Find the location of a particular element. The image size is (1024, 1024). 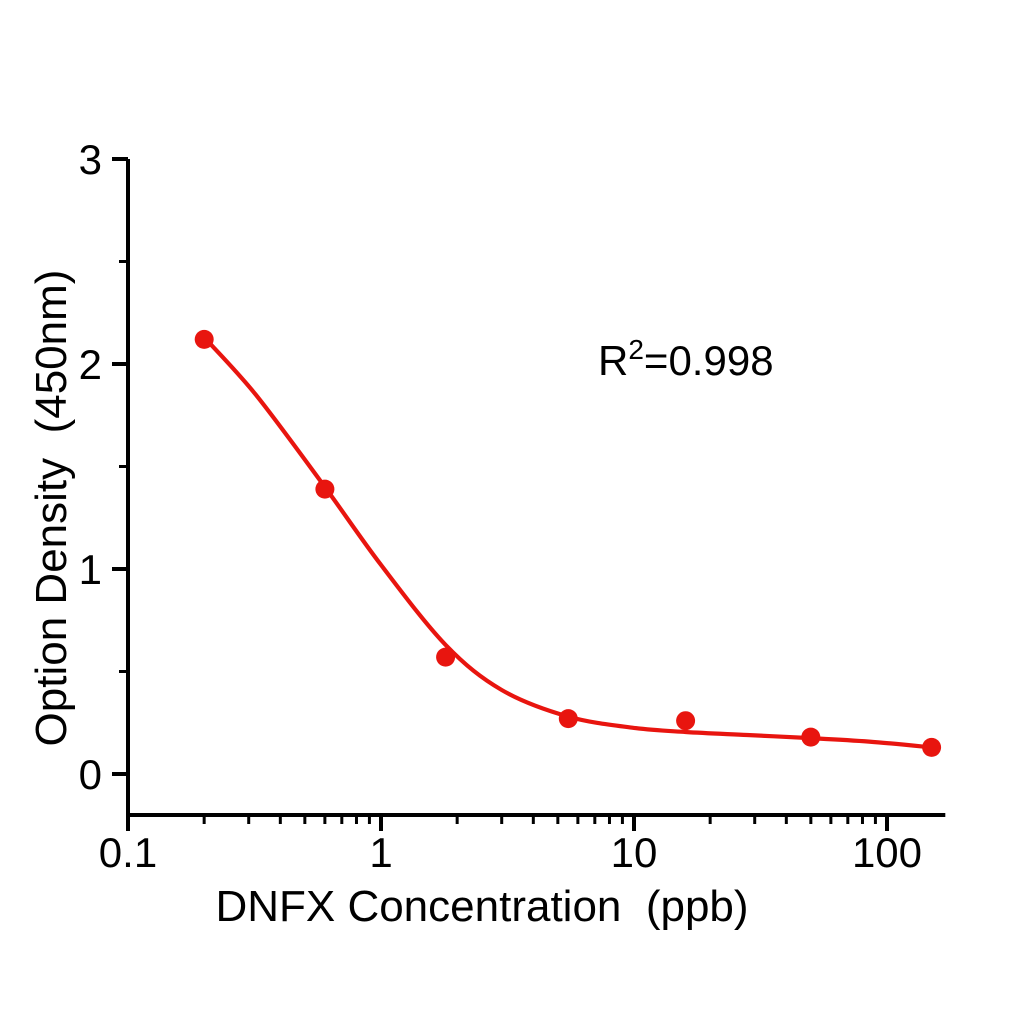

y-axis-title: Option Density (450nm) is located at coordinates (51, 508).